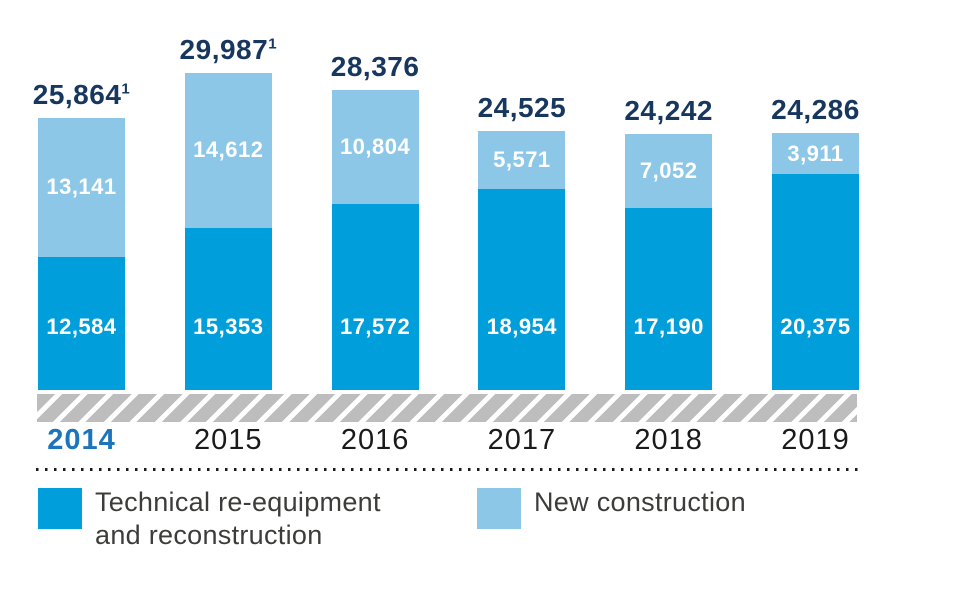  I want to click on total-label-2019: 24,286, so click(815, 110).